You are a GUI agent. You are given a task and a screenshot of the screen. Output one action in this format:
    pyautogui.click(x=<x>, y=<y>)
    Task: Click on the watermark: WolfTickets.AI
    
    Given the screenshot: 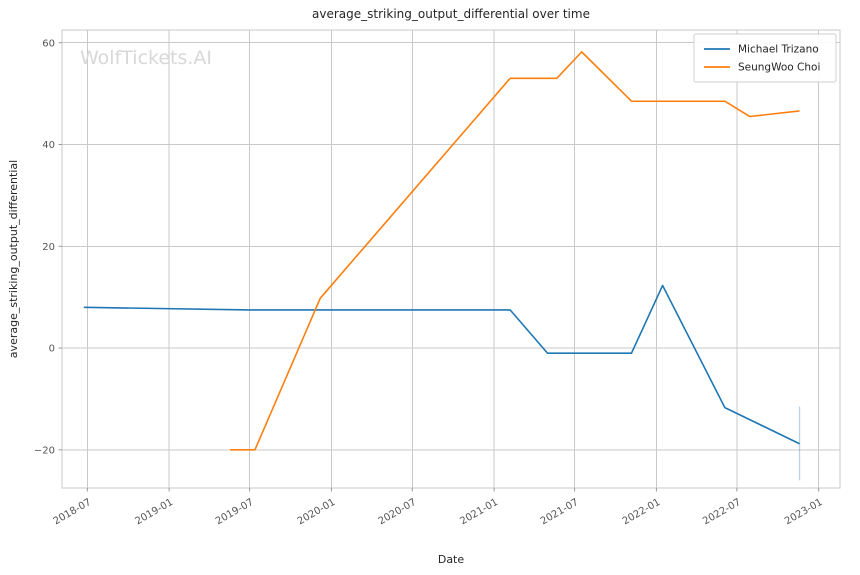 What is the action you would take?
    pyautogui.click(x=146, y=58)
    